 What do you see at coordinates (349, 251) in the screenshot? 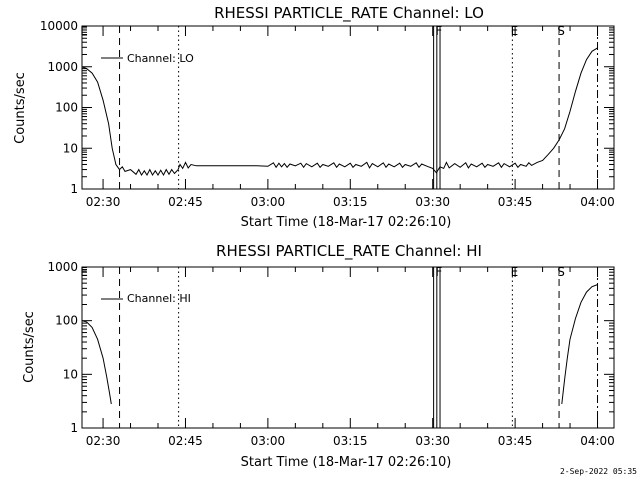
I see `chart-title-hi: RHESSI PARTICLE_RATE Channel: HI` at bounding box center [349, 251].